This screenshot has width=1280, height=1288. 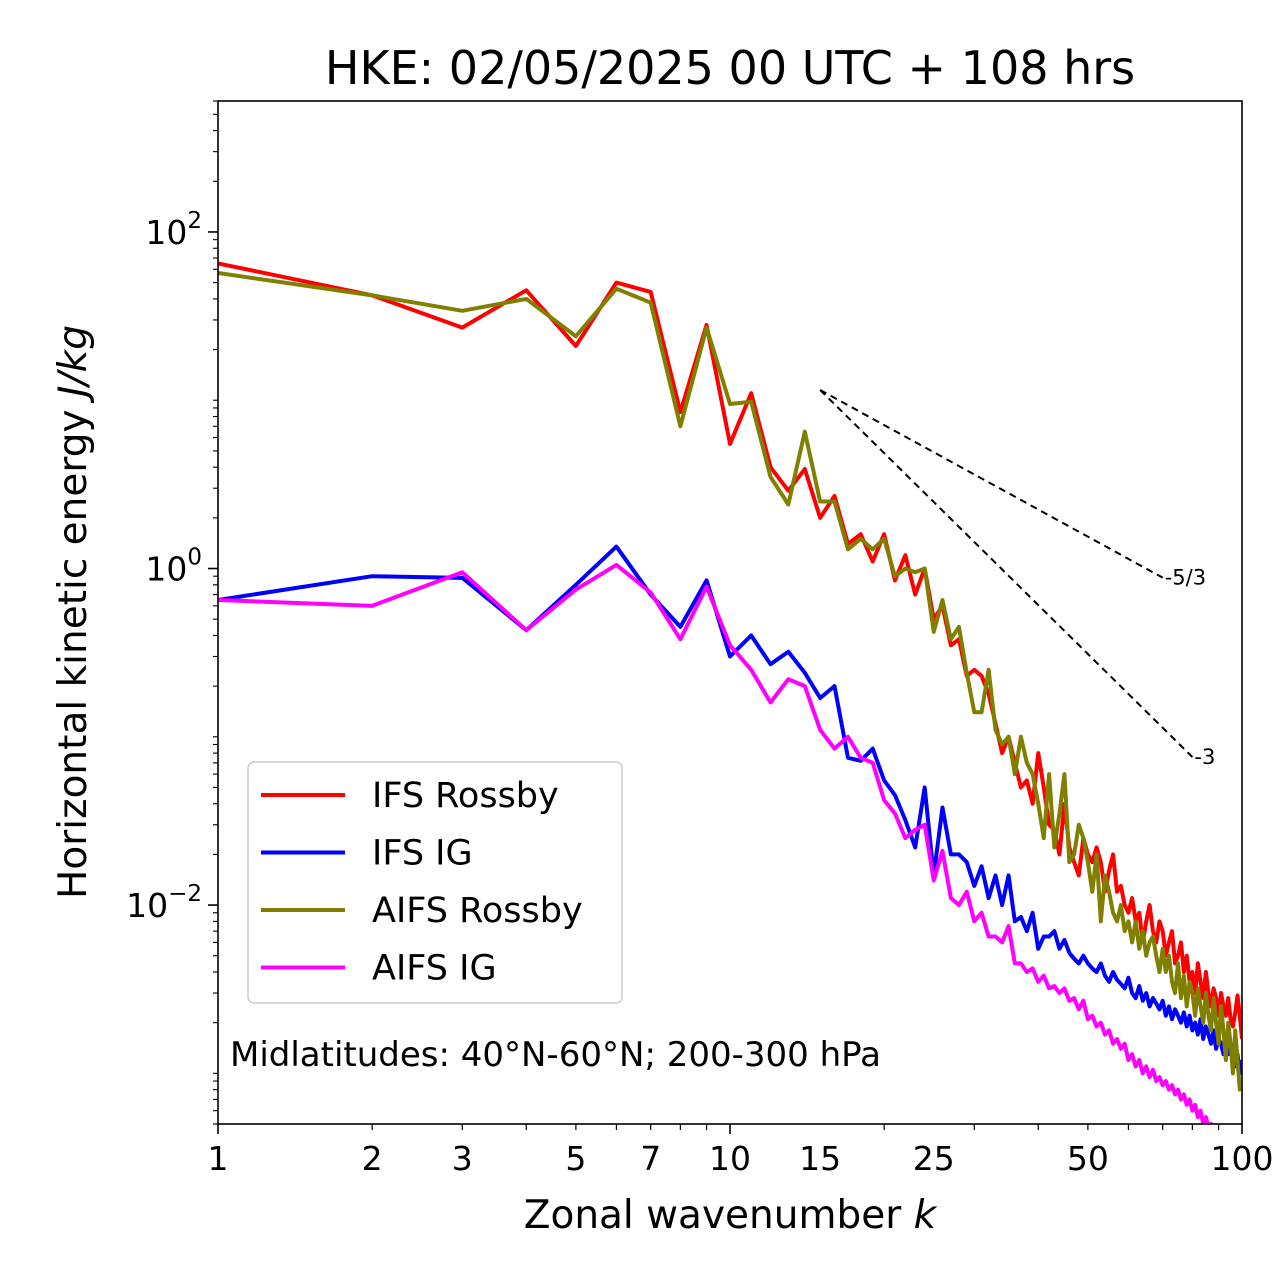 I want to click on y-tick-label: 10⁰, so click(x=173, y=567).